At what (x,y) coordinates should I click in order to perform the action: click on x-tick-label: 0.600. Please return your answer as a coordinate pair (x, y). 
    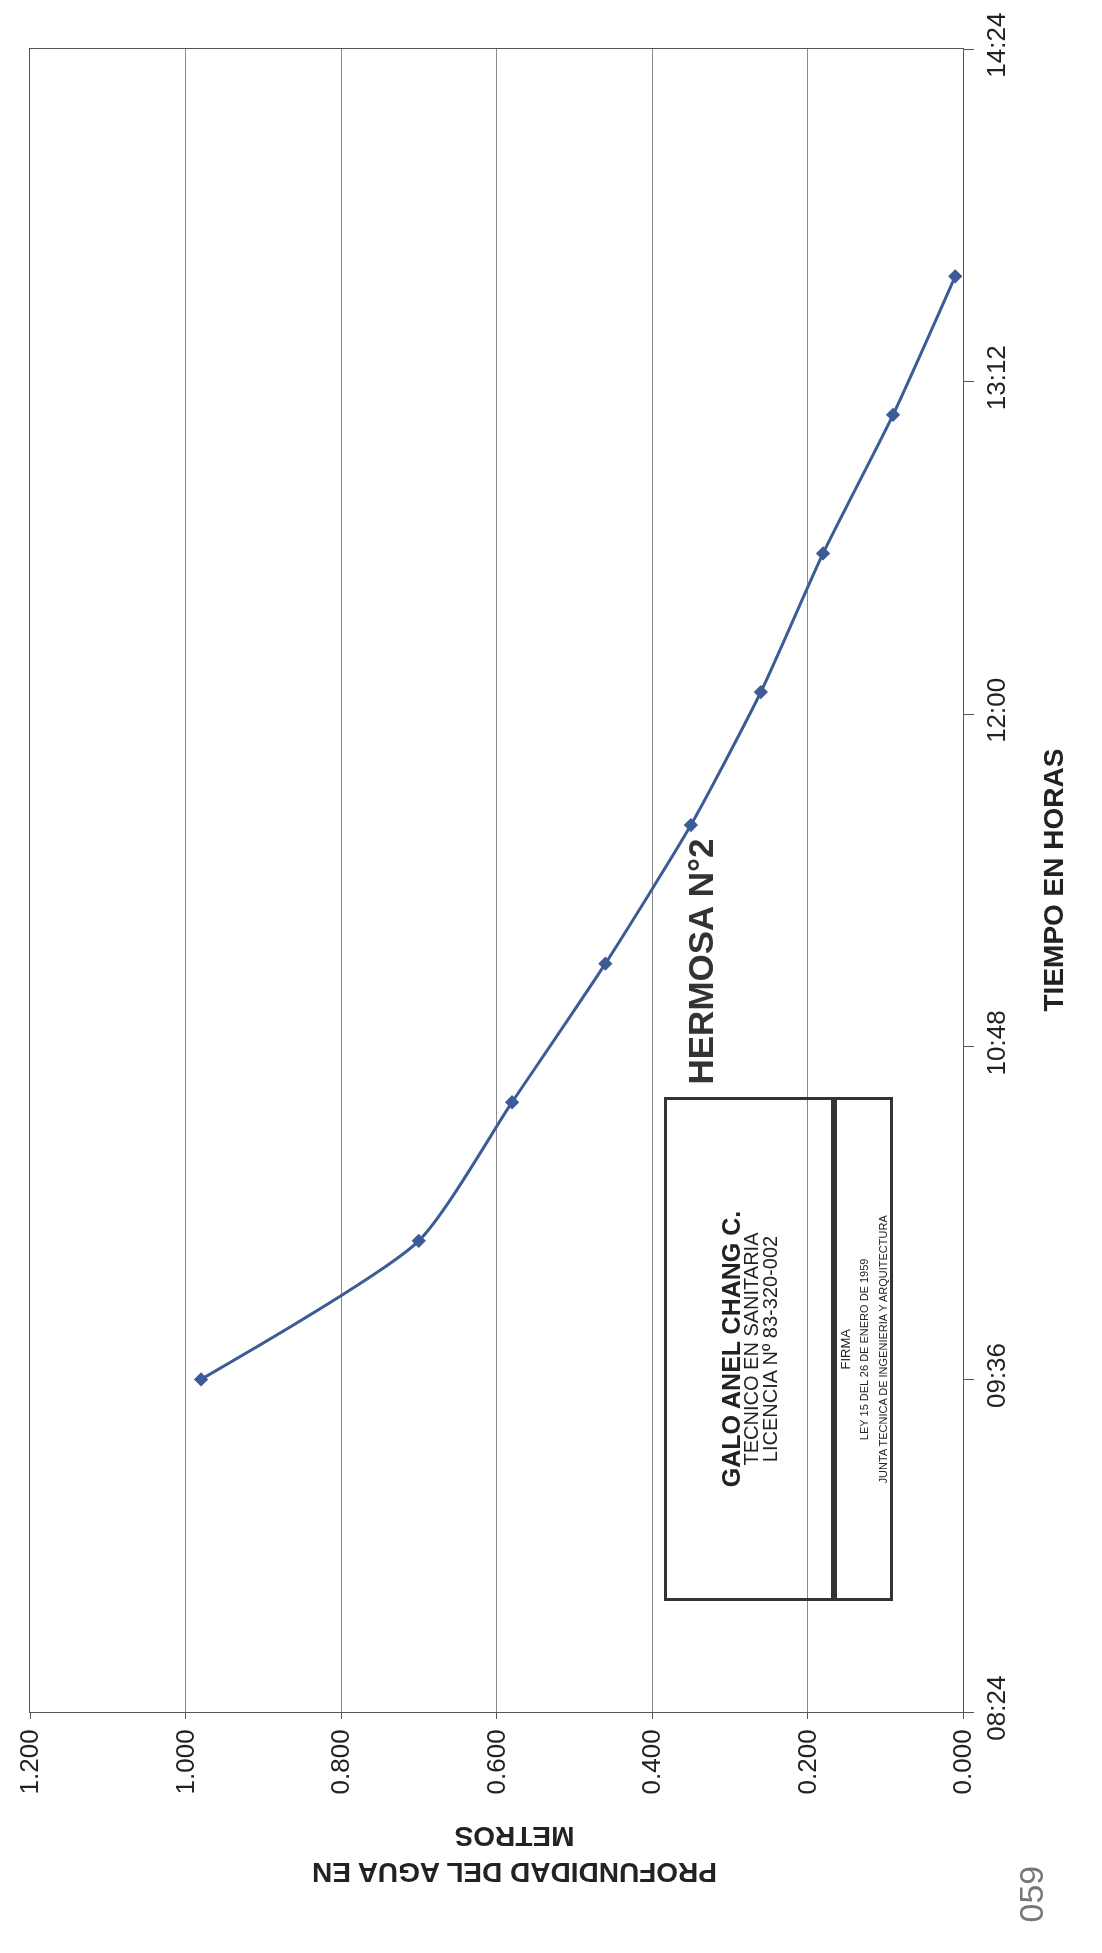
    Looking at the image, I should click on (495, 1762).